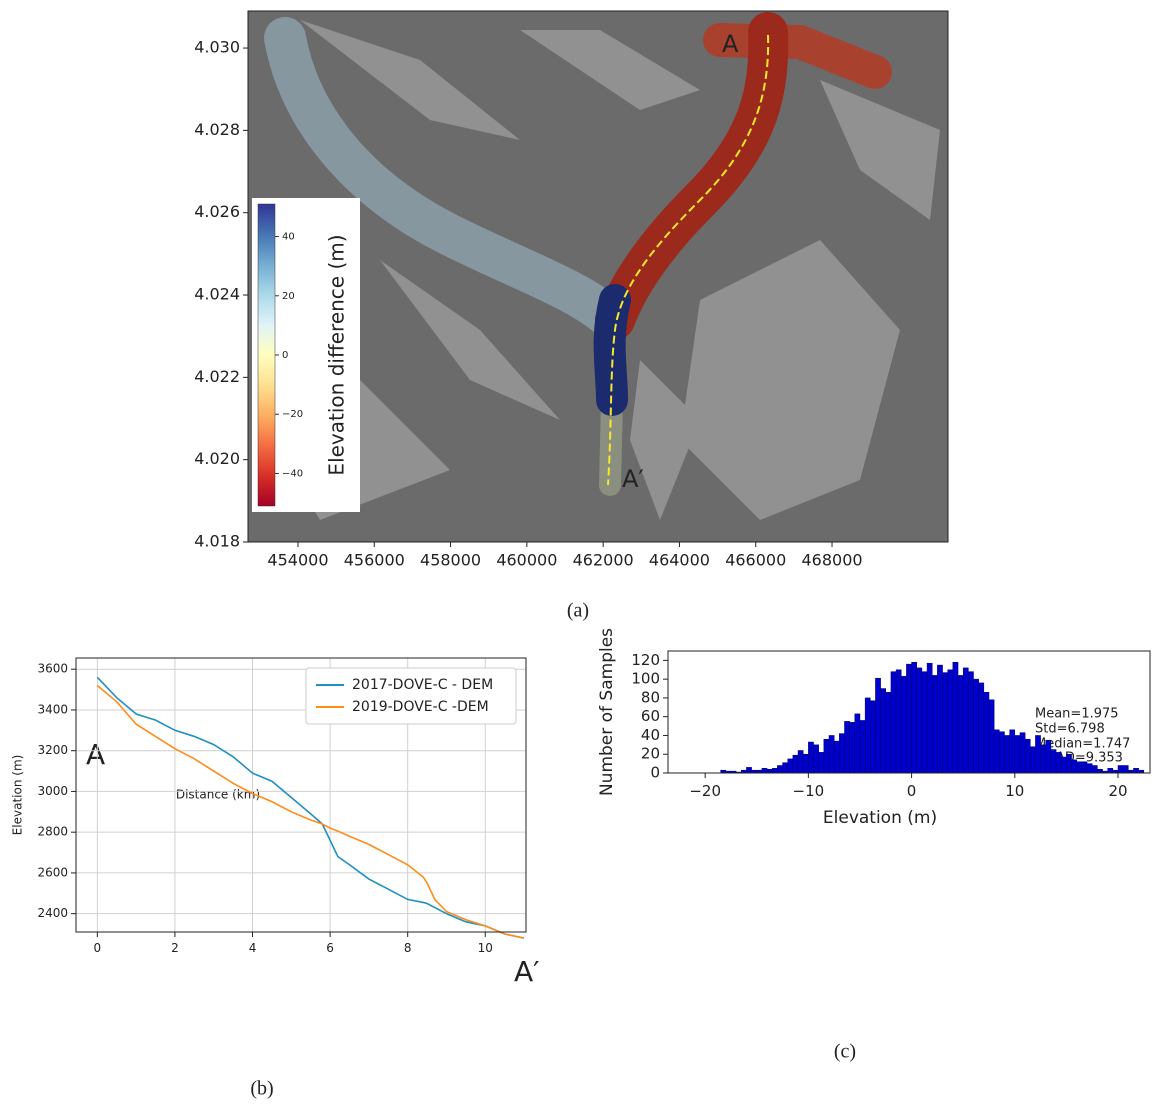  Describe the element at coordinates (285, 355) in the screenshot. I see `colorbar-tick-label: 0` at that location.